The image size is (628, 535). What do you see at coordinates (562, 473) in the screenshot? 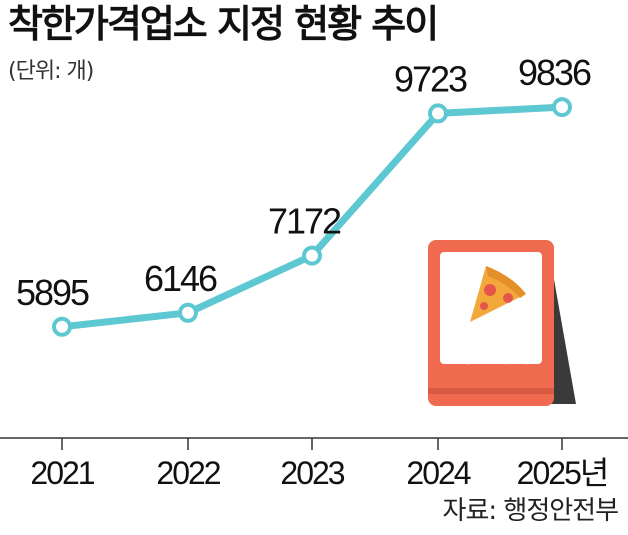
I see `x-tick-label: 2025년` at bounding box center [562, 473].